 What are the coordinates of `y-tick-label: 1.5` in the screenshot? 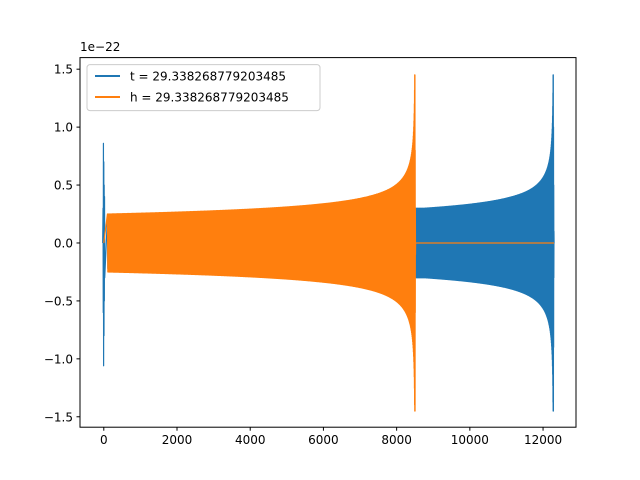 It's located at (63, 70).